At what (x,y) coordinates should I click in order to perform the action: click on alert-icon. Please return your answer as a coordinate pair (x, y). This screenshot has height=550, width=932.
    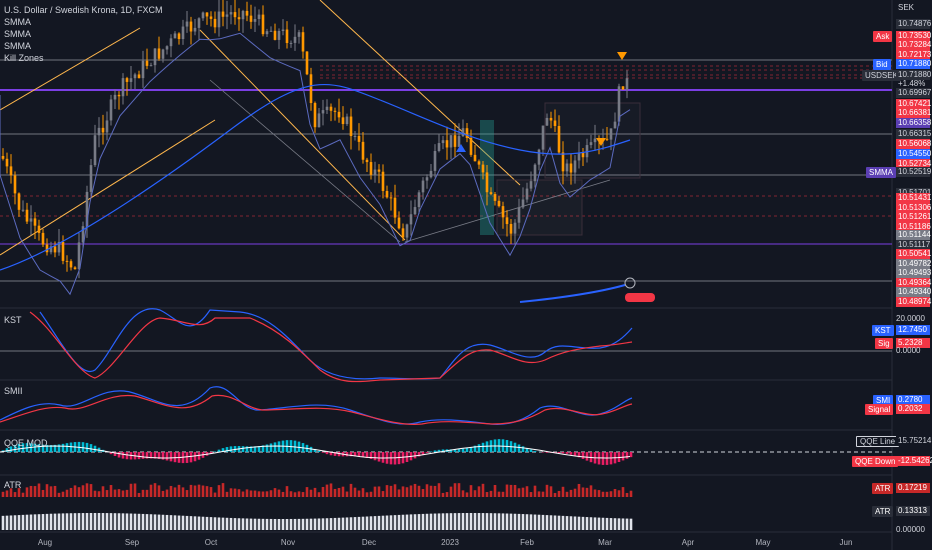
    Looking at the image, I should click on (630, 283).